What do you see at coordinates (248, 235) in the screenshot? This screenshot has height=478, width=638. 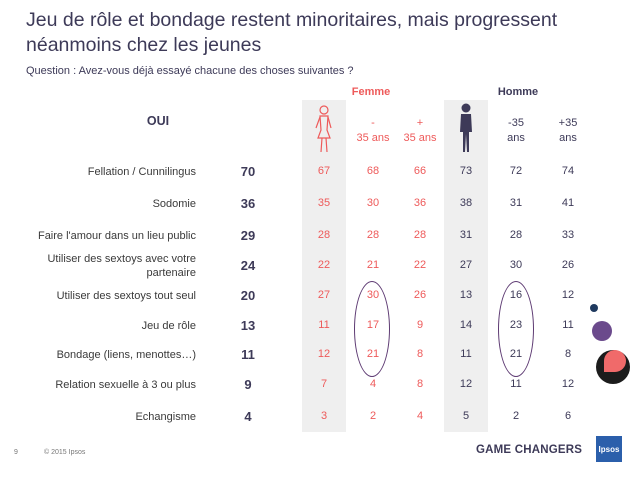 I see `row-total: 29` at bounding box center [248, 235].